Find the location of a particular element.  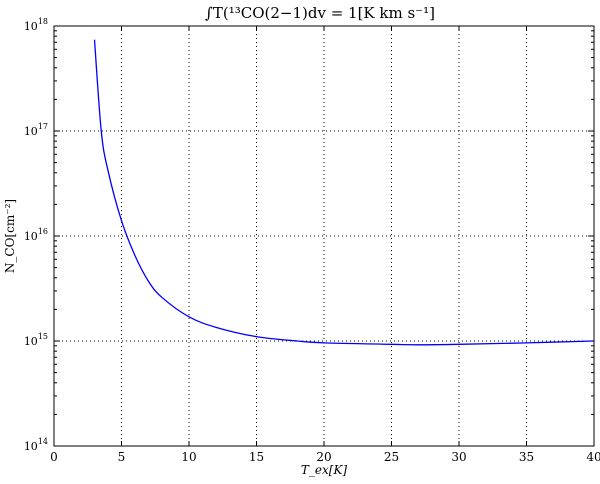

x-tick-label: 30 is located at coordinates (458, 457).